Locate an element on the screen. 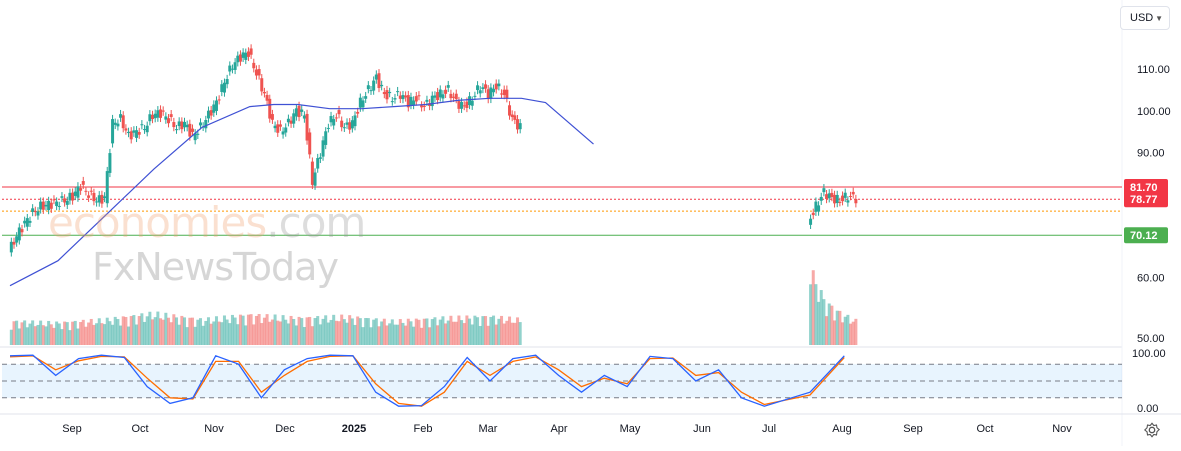  settings-gear-icon is located at coordinates (1152, 430).